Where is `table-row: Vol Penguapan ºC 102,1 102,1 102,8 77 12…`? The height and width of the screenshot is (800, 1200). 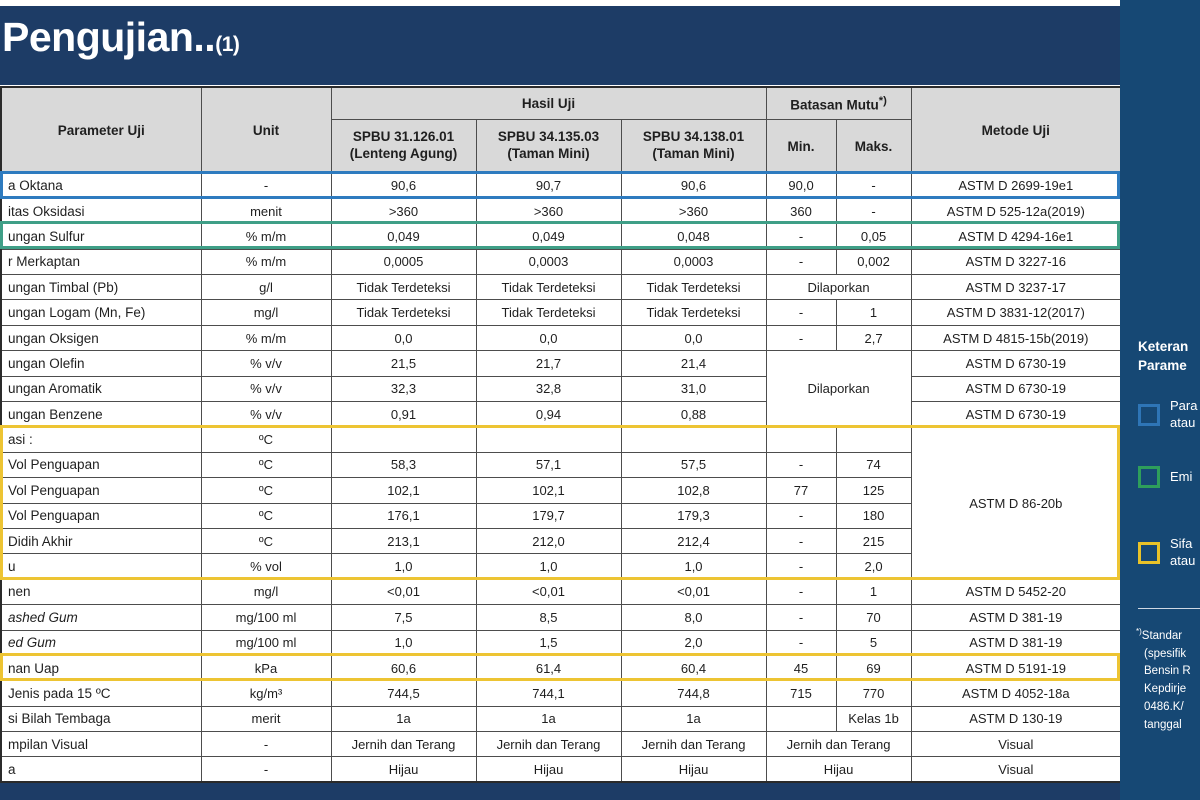
table-row: Vol Penguapan ºC 102,1 102,1 102,8 77 12… is located at coordinates (560, 490).